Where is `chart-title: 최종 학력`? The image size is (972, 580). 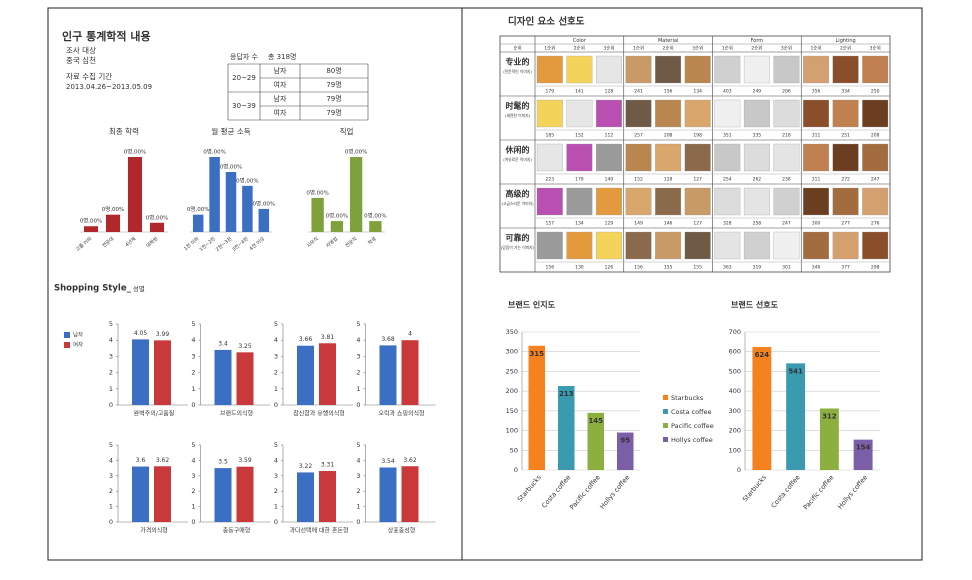
chart-title: 최종 학력 is located at coordinates (124, 131).